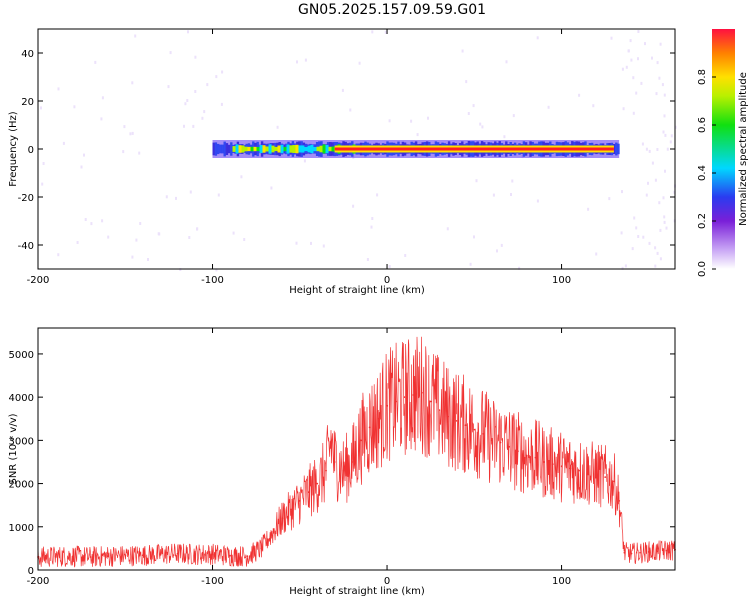 Image resolution: width=750 pixels, height=600 pixels. What do you see at coordinates (13, 448) in the screenshot?
I see `snr-y-axis-label: SNR (10 * v/v)` at bounding box center [13, 448].